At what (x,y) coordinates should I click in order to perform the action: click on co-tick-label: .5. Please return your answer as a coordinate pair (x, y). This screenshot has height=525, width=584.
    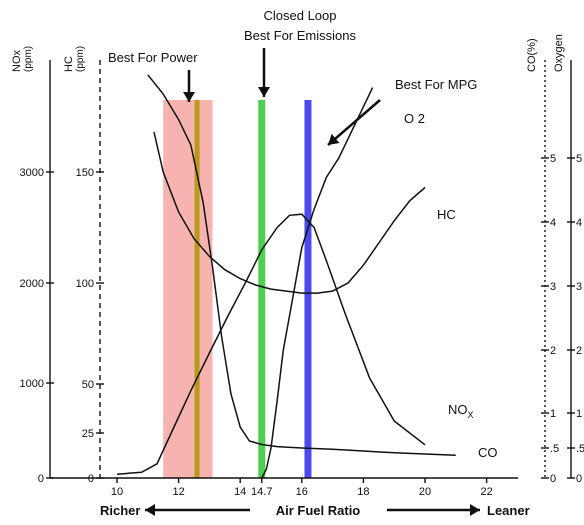
    Looking at the image, I should click on (554, 449).